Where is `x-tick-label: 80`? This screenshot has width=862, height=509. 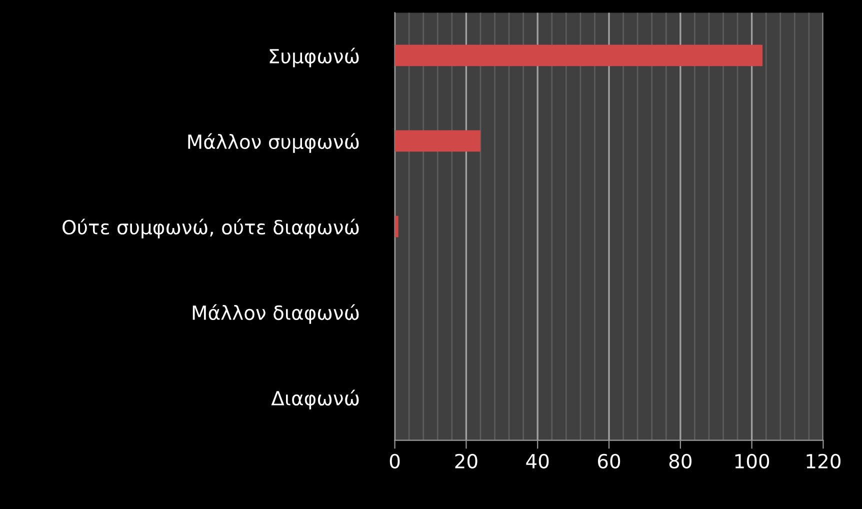 x-tick-label: 80 is located at coordinates (680, 461).